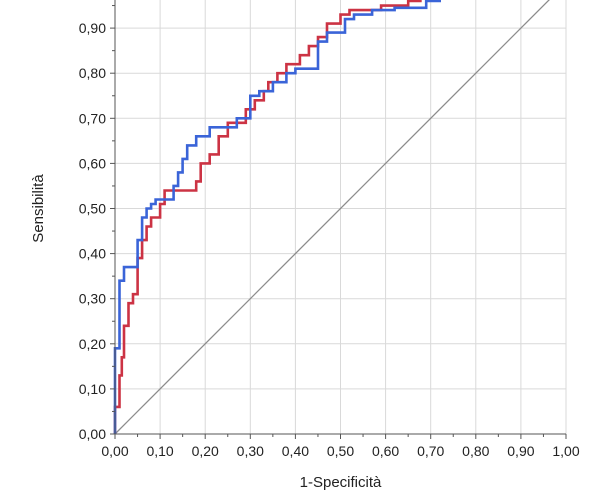 Image resolution: width=604 pixels, height=495 pixels. I want to click on y-tick-label: 0,90, so click(92, 28).